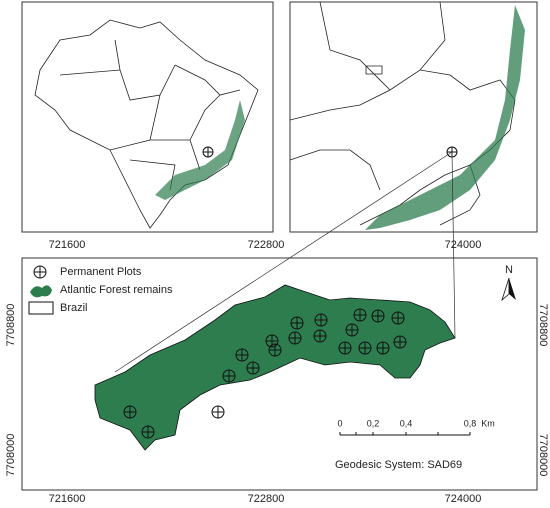 Image resolution: width=550 pixels, height=508 pixels. I want to click on scale-unit: Km, so click(488, 423).